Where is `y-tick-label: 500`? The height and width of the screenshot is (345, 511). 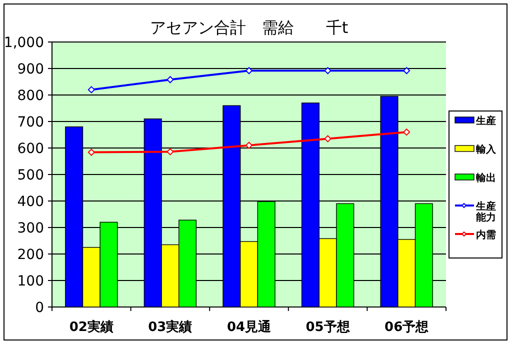 y-tick-label: 500 is located at coordinates (30, 176).